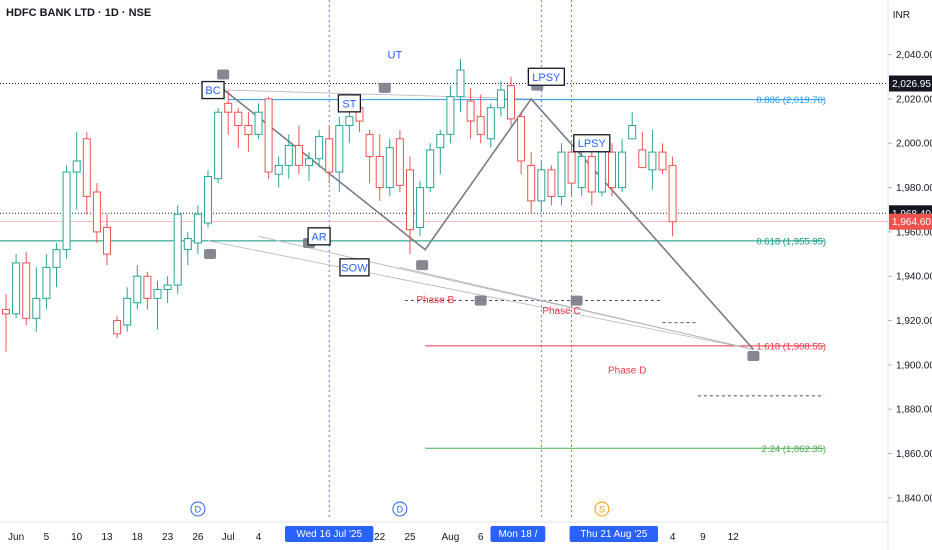 The width and height of the screenshot is (932, 550). I want to click on y-tick-label: 1,920.00, so click(914, 321).